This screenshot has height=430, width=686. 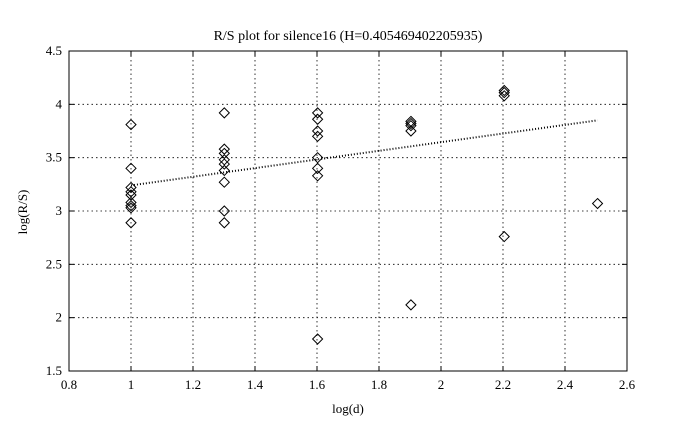 I want to click on y-tick-label: 3.5, so click(x=54, y=157).